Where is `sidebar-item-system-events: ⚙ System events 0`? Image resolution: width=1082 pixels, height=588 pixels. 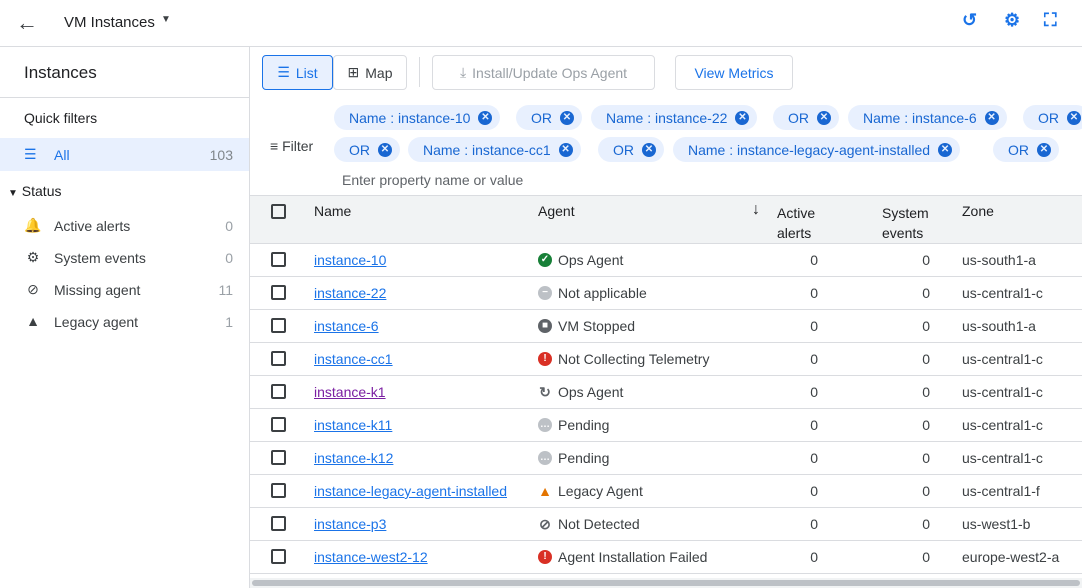 sidebar-item-system-events: ⚙ System events 0 is located at coordinates (124, 258).